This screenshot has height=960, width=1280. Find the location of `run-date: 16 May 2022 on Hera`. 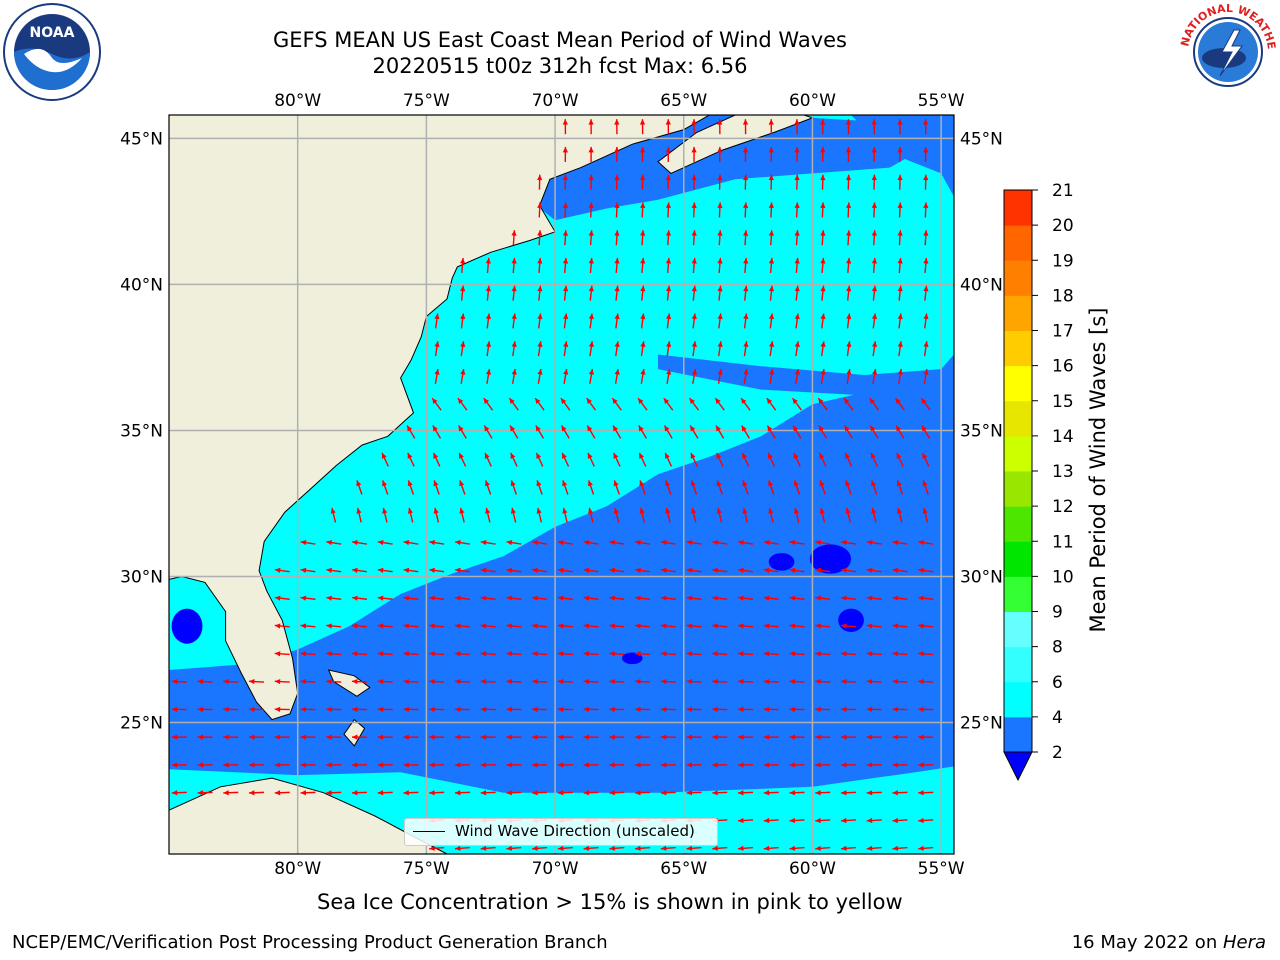

run-date: 16 May 2022 on Hera is located at coordinates (1169, 942).